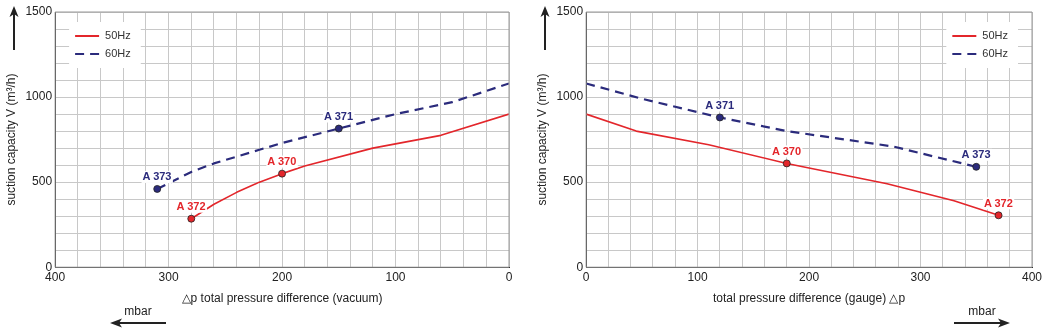 The width and height of the screenshot is (1063, 334). I want to click on x-axis-title: △p total pressure difference (vacuum), so click(282, 298).